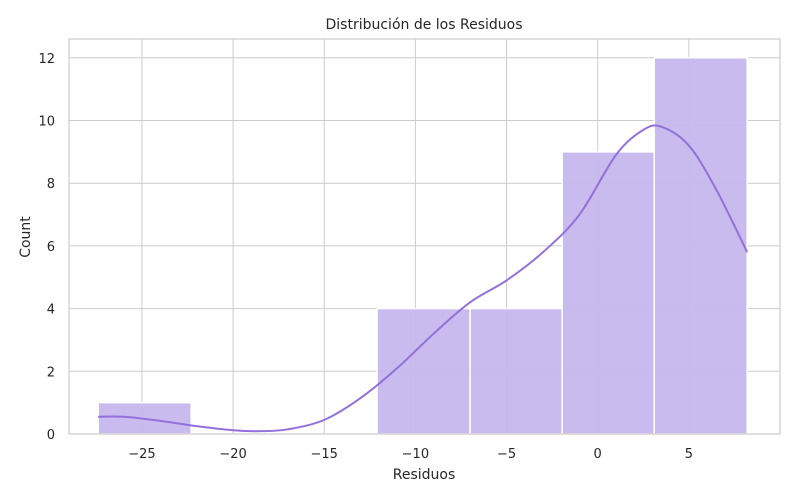 The height and width of the screenshot is (500, 800). Describe the element at coordinates (46, 122) in the screenshot. I see `y-tick-label: 10` at that location.